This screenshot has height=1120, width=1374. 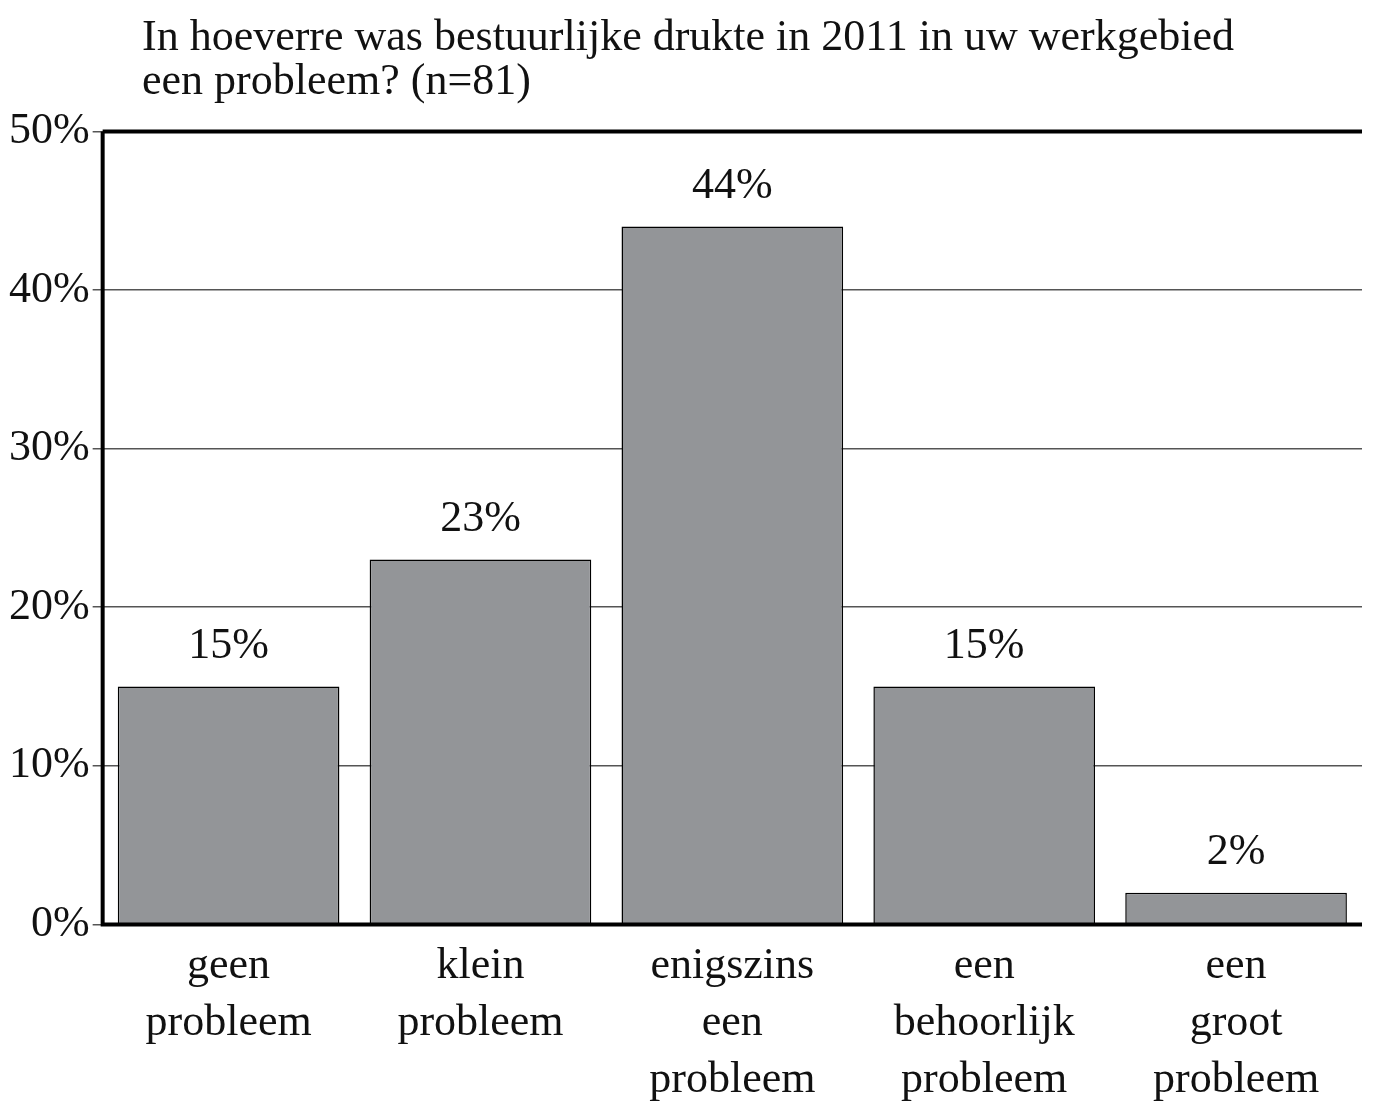 What do you see at coordinates (1236, 1020) in the screenshot?
I see `x-tick-label: een groot probleem` at bounding box center [1236, 1020].